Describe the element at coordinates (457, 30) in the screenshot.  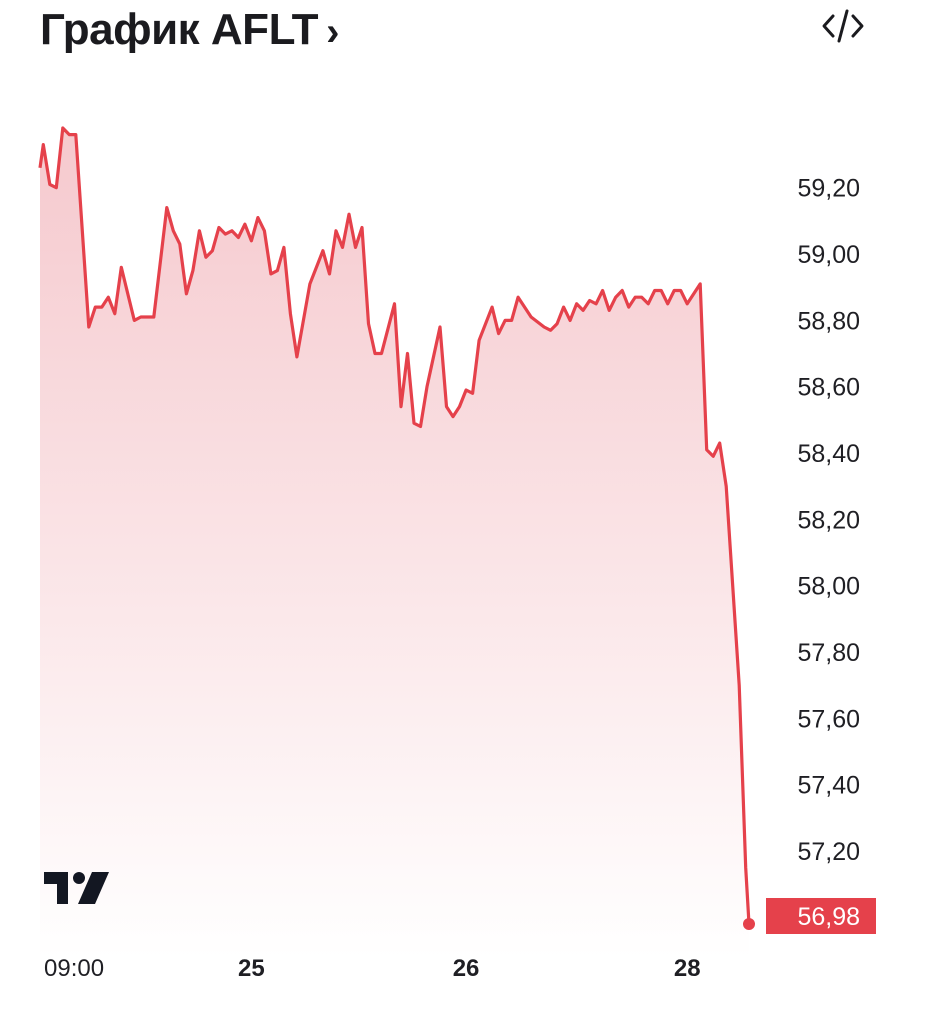
I see `chart-header: График AFLT ›` at that location.